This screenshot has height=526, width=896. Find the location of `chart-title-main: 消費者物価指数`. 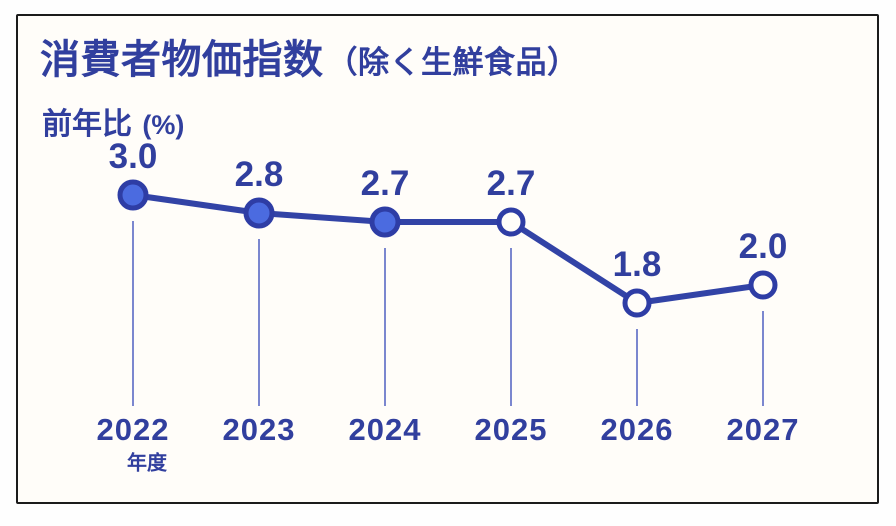

chart-title-main: 消費者物価指数 is located at coordinates (182, 60).